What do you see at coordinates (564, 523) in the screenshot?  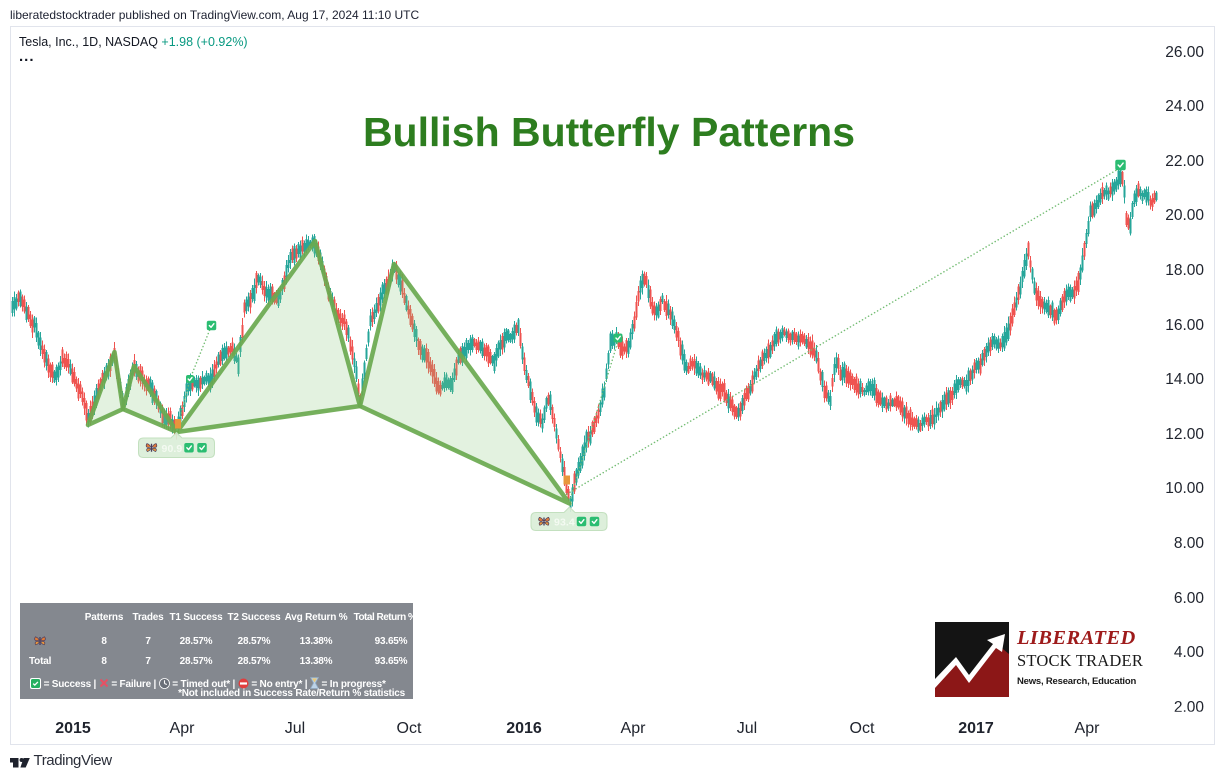 I see `svg-text: 93.4` at bounding box center [564, 523].